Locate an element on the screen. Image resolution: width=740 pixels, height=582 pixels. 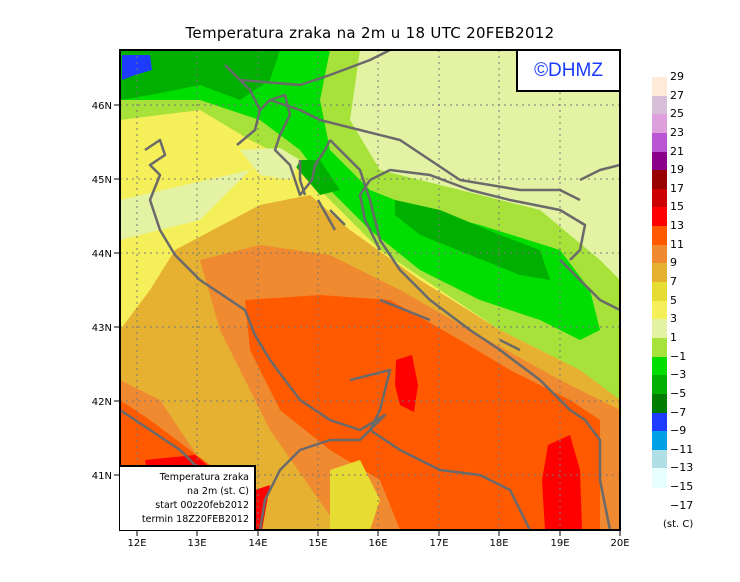
info-line-2: na 2m (st. C) is located at coordinates (218, 491).